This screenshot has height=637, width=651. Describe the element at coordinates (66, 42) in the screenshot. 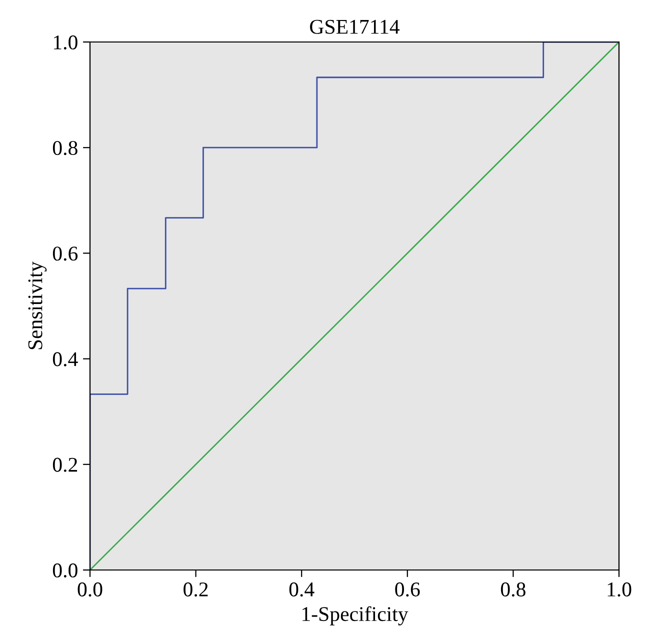

I see `y-tick-label: 1.0` at that location.